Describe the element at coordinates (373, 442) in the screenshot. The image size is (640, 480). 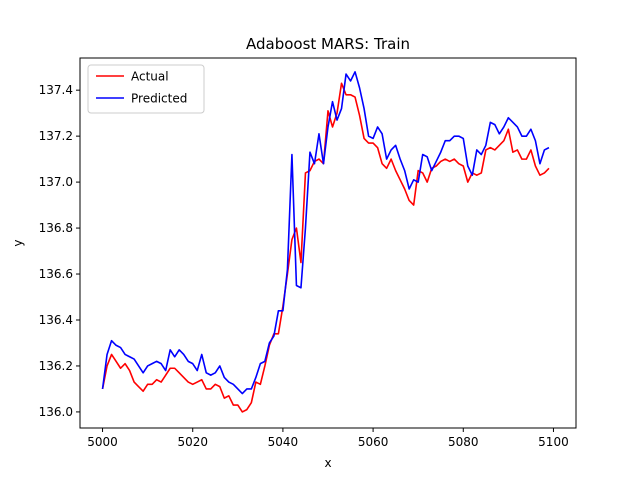
I see `x-tick-label: 5060` at that location.